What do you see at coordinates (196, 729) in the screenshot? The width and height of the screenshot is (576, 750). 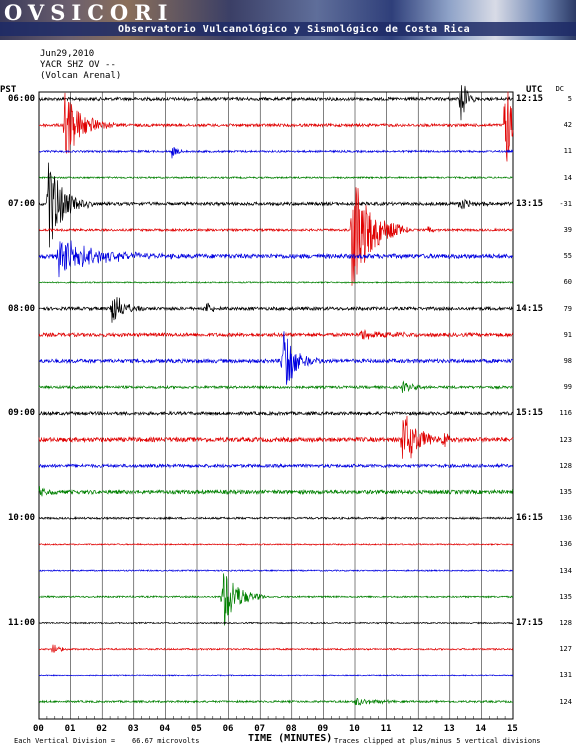 I see `x-tick-label: 05` at bounding box center [196, 729].